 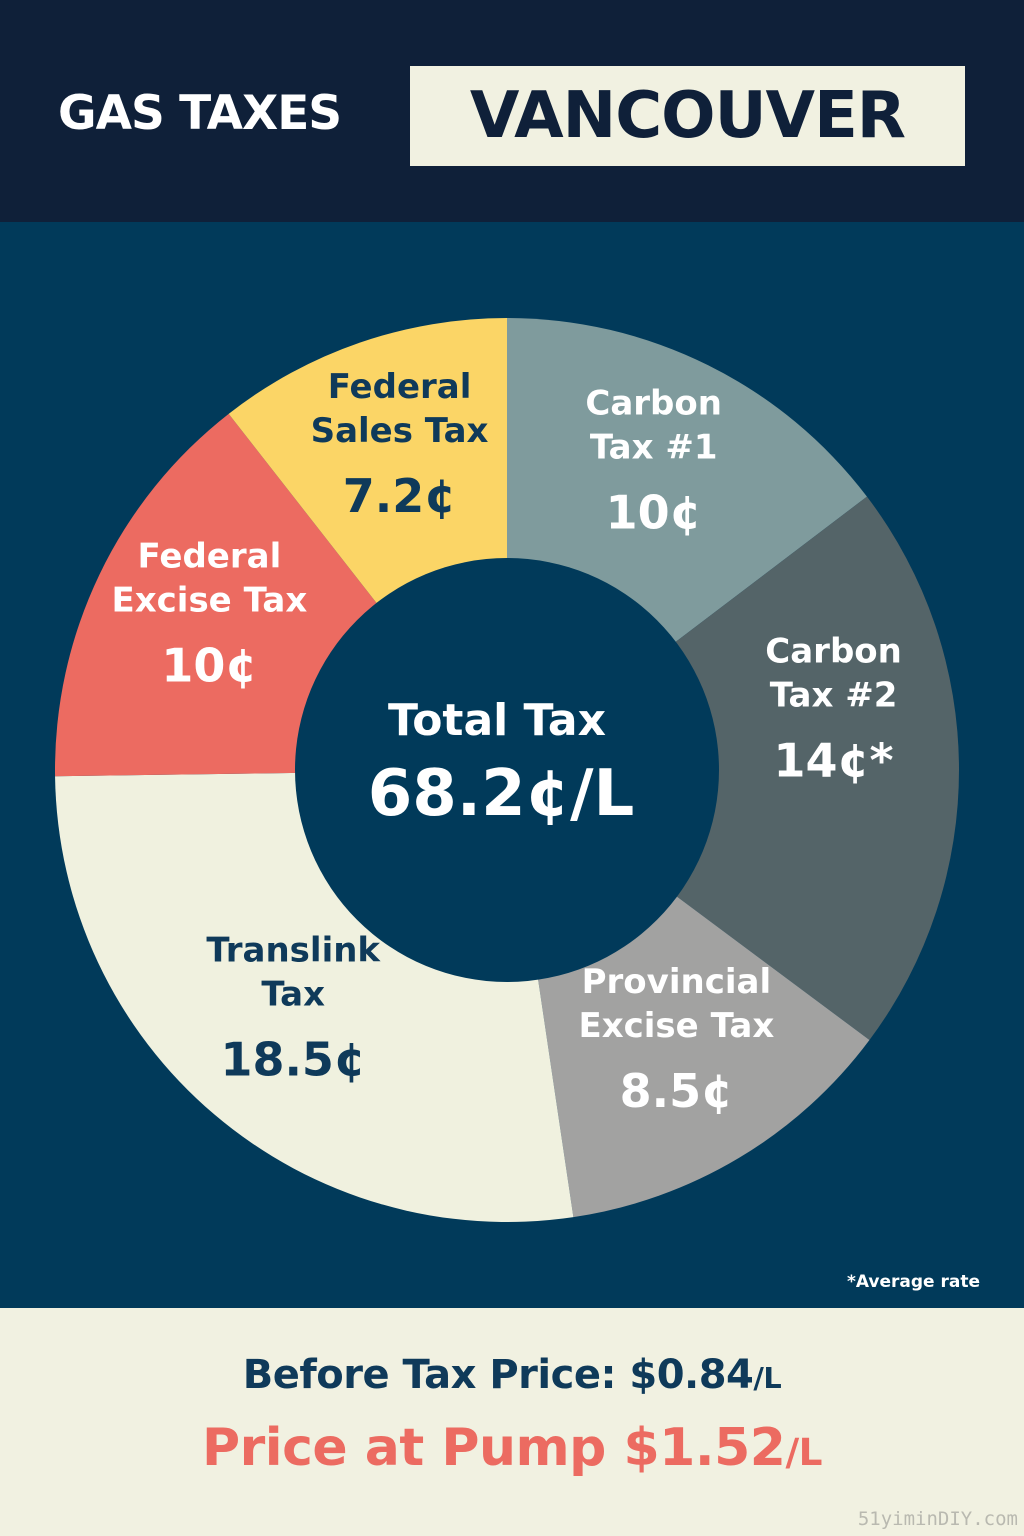 I want to click on city-name: VANCOUVER, so click(x=687, y=116).